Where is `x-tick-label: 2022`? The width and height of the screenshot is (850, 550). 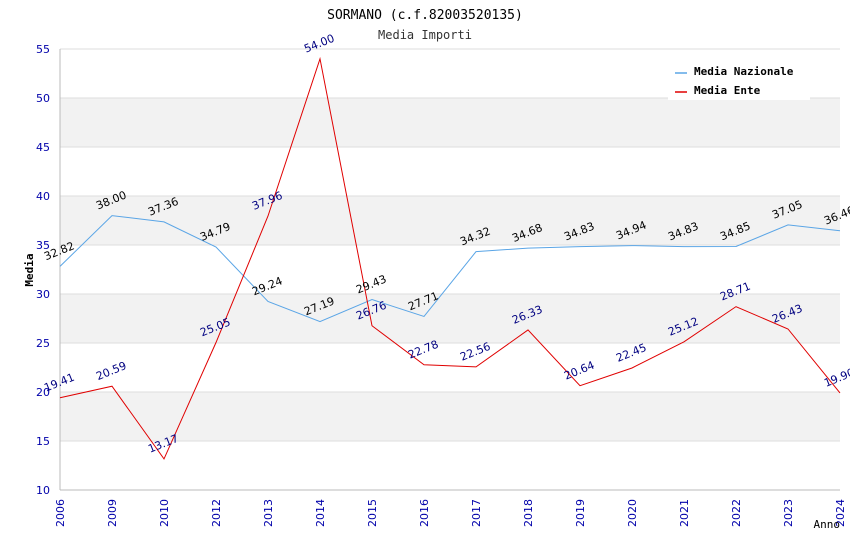
x-tick-label: 2022 is located at coordinates (736, 513).